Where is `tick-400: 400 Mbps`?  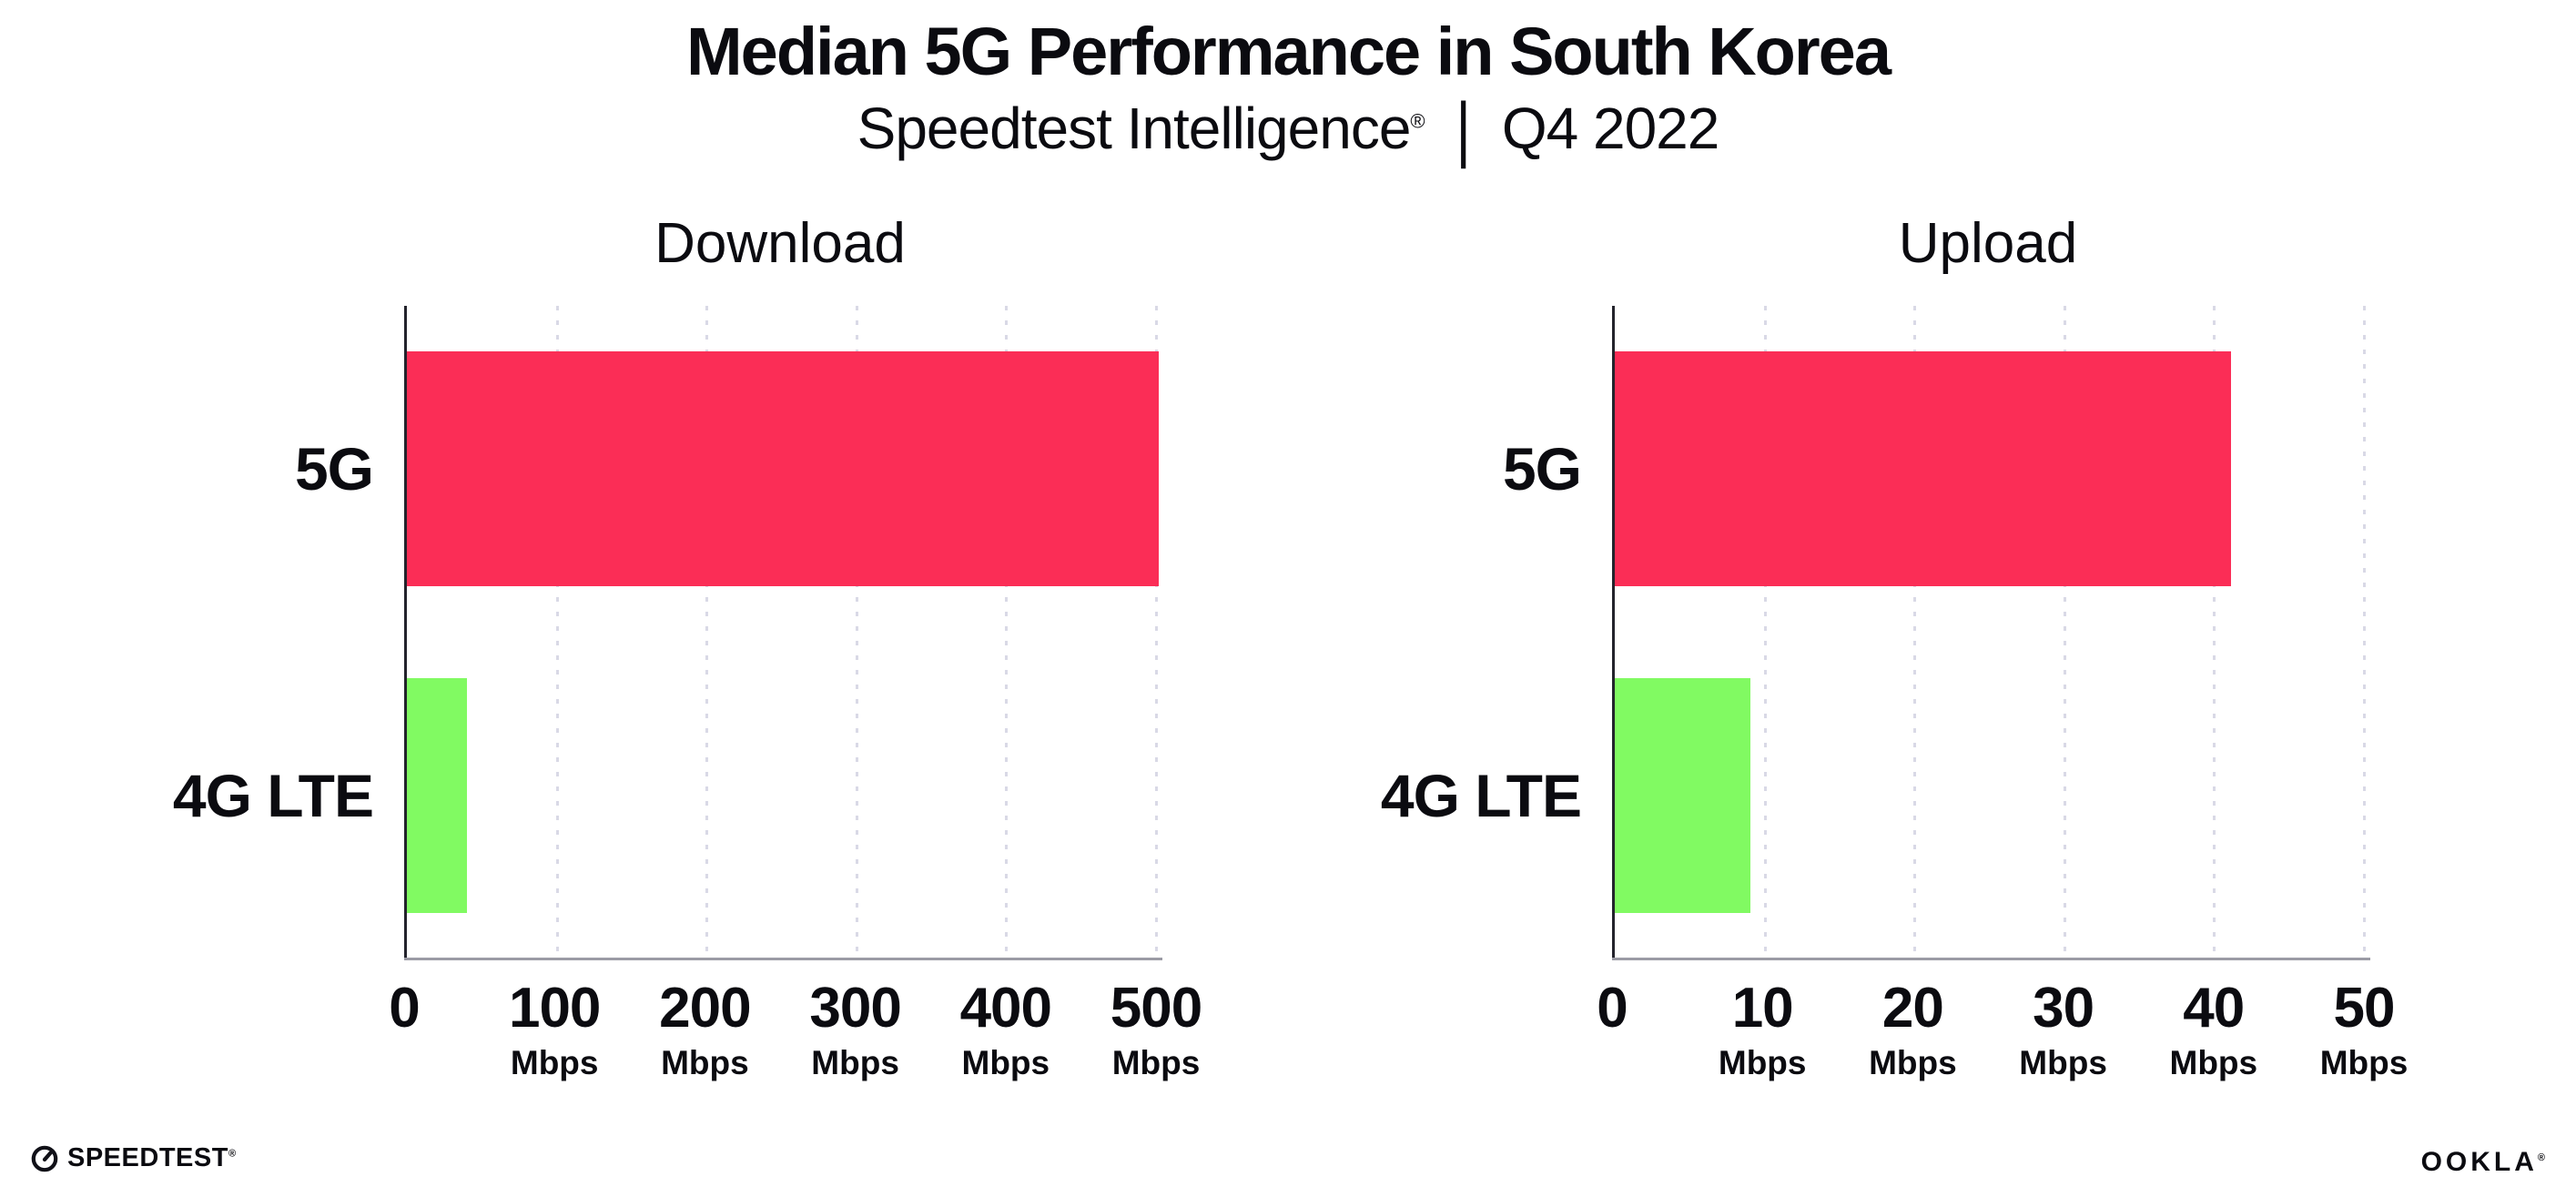 tick-400: 400 Mbps is located at coordinates (1005, 1029).